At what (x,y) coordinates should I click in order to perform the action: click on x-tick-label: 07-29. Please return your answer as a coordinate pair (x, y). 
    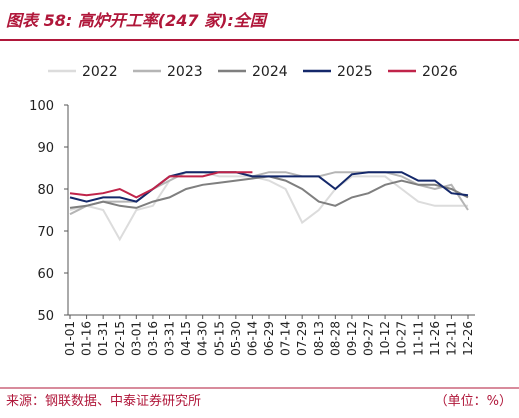
    Looking at the image, I should click on (302, 338).